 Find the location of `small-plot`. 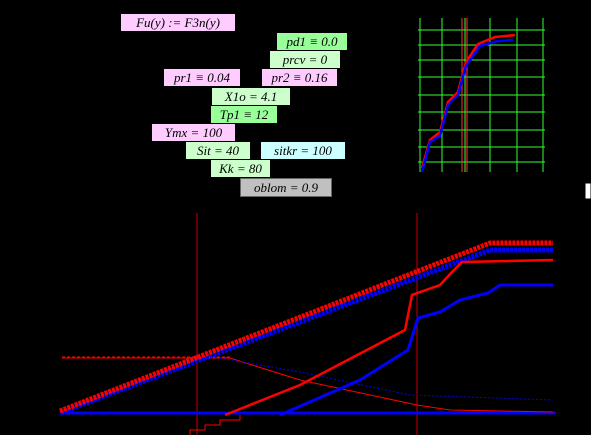

small-plot is located at coordinates (481, 95).